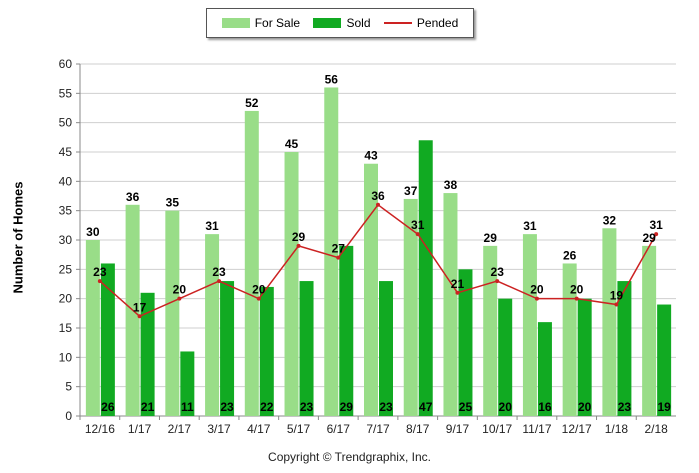 This screenshot has width=699, height=473. I want to click on x-tick-label: 2/17, so click(180, 429).